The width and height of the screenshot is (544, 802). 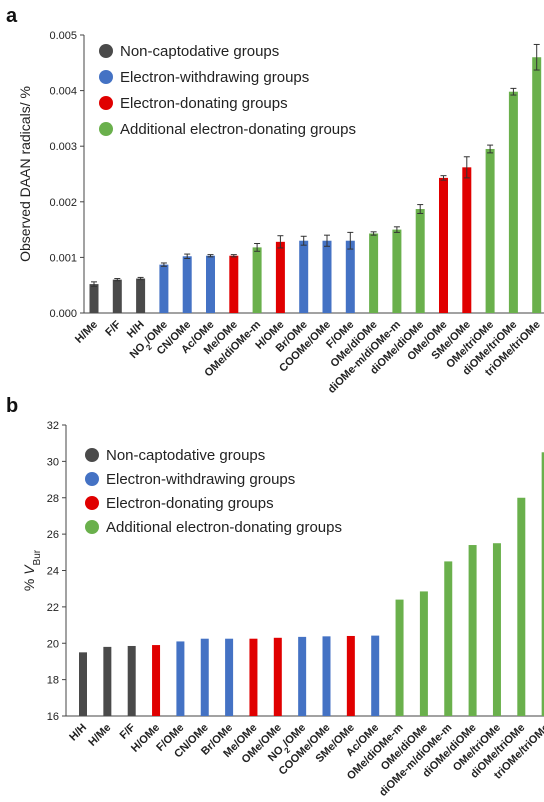 What do you see at coordinates (63, 258) in the screenshot?
I see `y-tick-label: 0.001` at bounding box center [63, 258].